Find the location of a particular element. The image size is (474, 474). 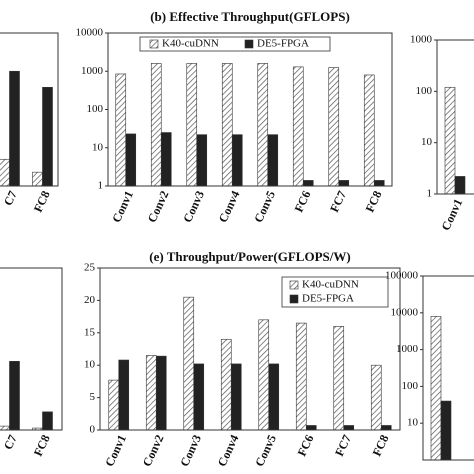

chart-title: (b) Effective Throughput(GFLOPS) is located at coordinates (250, 16).